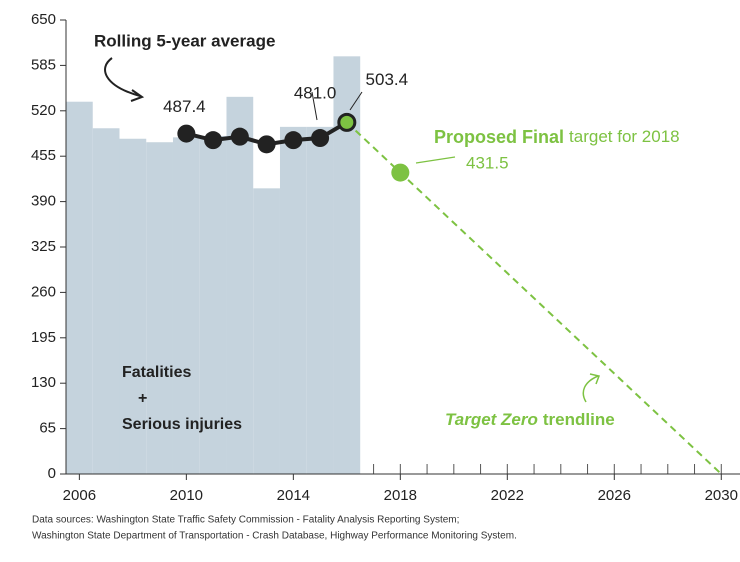 The height and width of the screenshot is (562, 740). Describe the element at coordinates (79, 495) in the screenshot. I see `x-tick-label: 2006` at that location.